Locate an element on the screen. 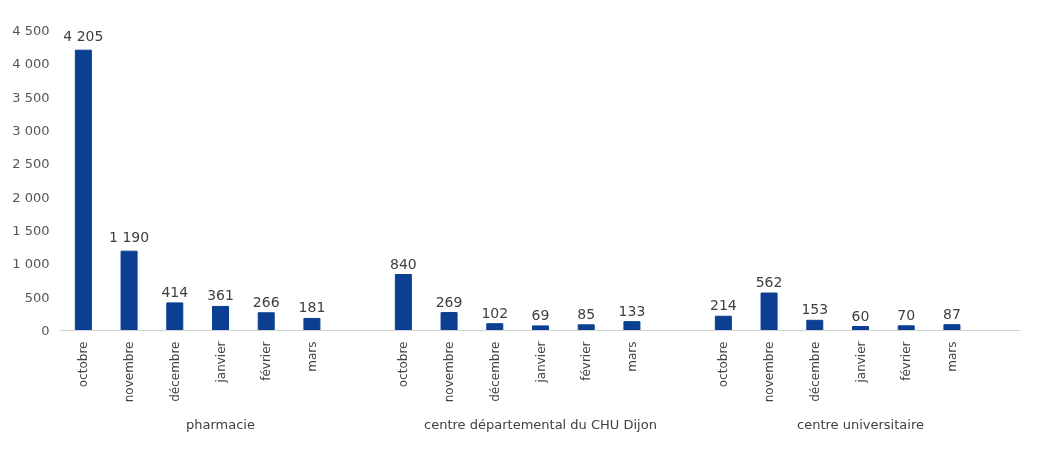 The width and height of the screenshot is (1046, 473). data-label: 840 is located at coordinates (403, 263).